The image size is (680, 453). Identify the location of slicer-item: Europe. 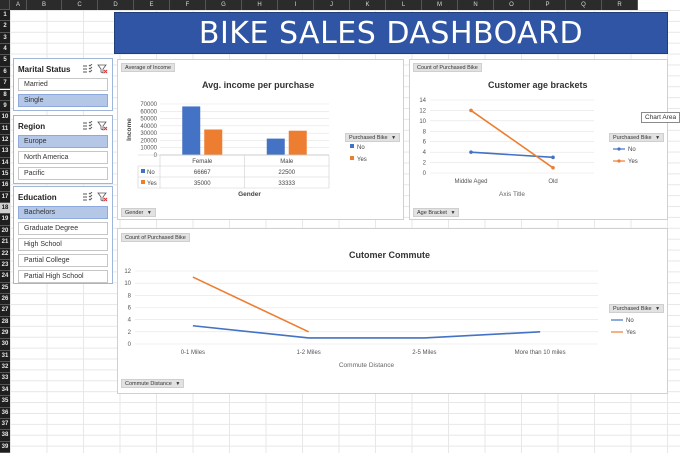
(63, 141).